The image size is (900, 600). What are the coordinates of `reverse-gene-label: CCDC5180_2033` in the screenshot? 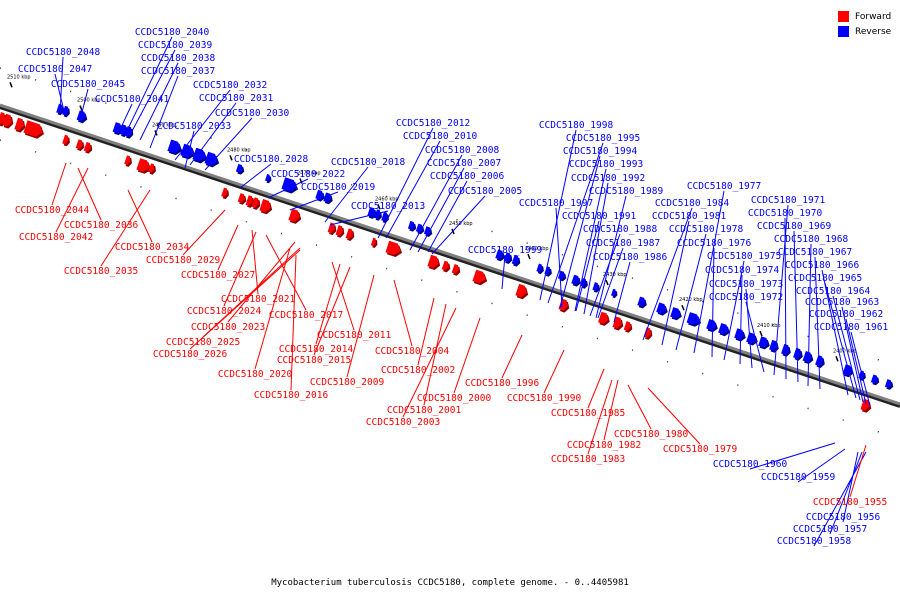 It's located at (194, 126).